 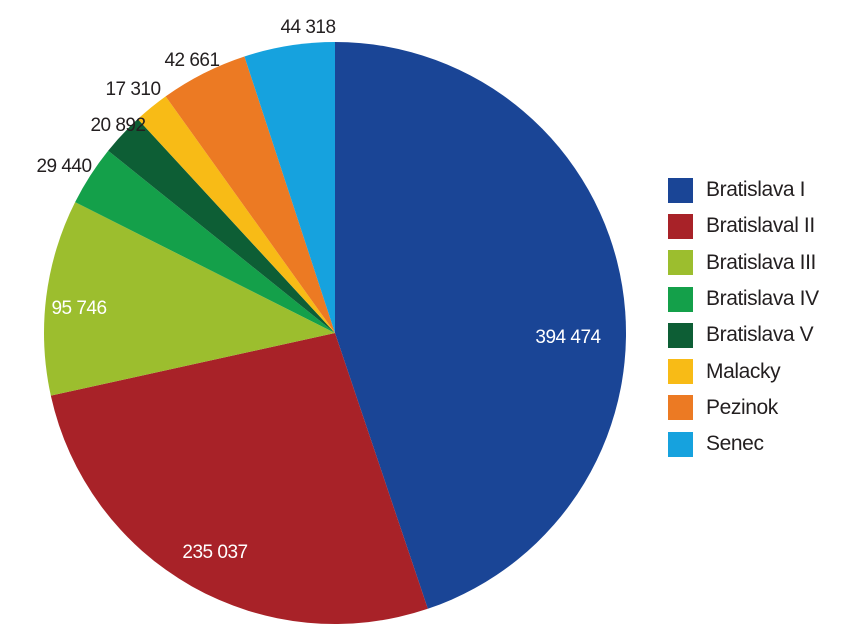 I want to click on pie-slice-senec, so click(x=289, y=187).